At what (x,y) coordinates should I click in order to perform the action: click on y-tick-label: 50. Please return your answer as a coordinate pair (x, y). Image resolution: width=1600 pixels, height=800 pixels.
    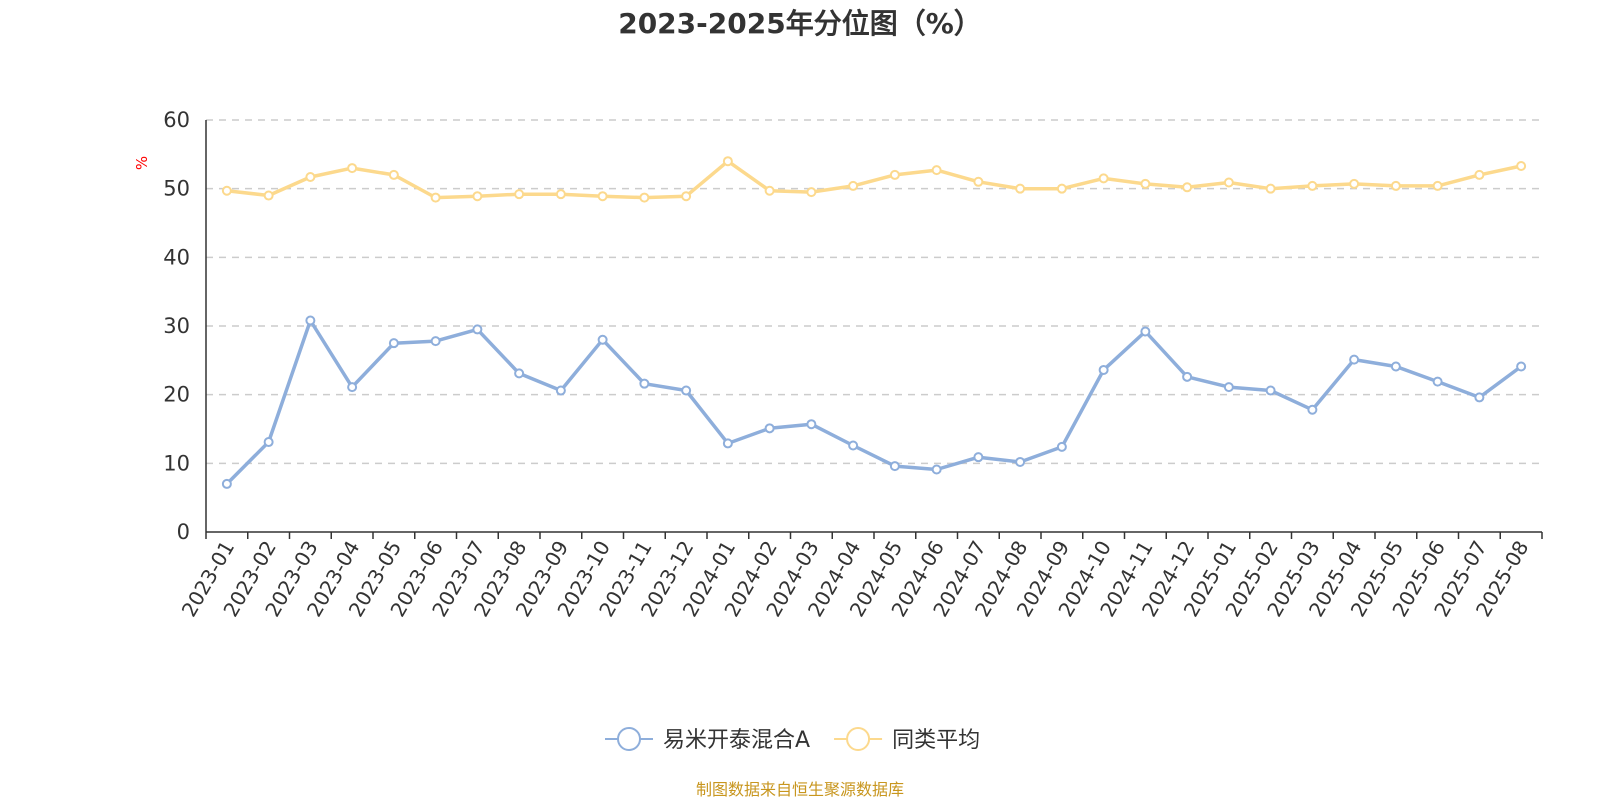
    Looking at the image, I should click on (176, 189).